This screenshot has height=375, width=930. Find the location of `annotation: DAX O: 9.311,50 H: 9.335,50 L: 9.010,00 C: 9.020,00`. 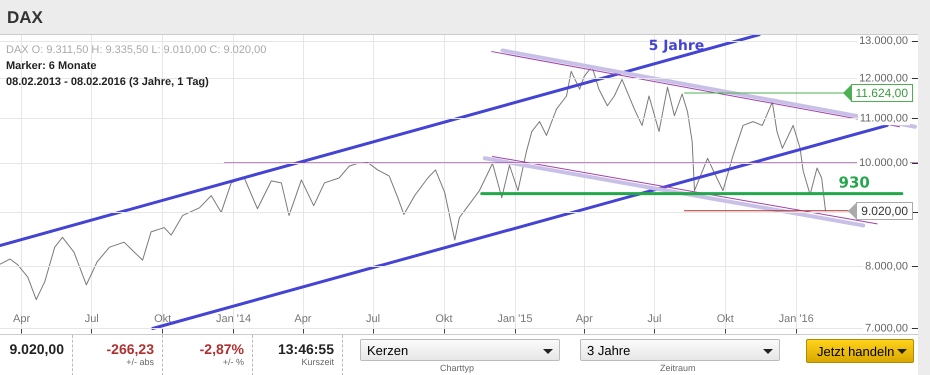

annotation: DAX O: 9.311,50 H: 9.335,50 L: 9.010,00 C: 9.020,00 is located at coordinates (136, 50).